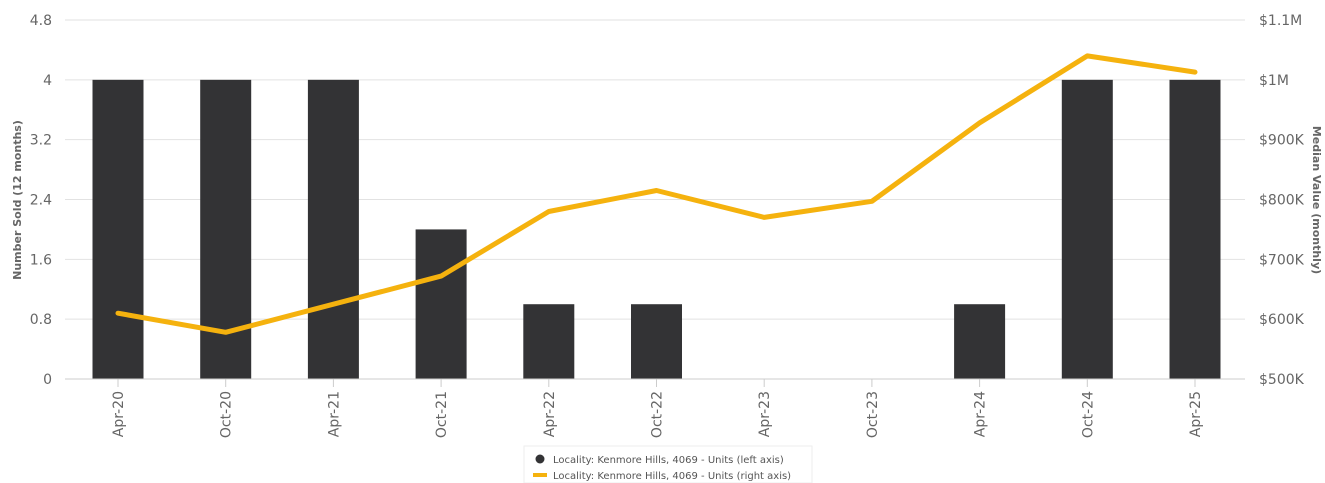 Image resolution: width=1325 pixels, height=483 pixels. I want to click on right-axis-title: Median Value (monthly), so click(1316, 200).